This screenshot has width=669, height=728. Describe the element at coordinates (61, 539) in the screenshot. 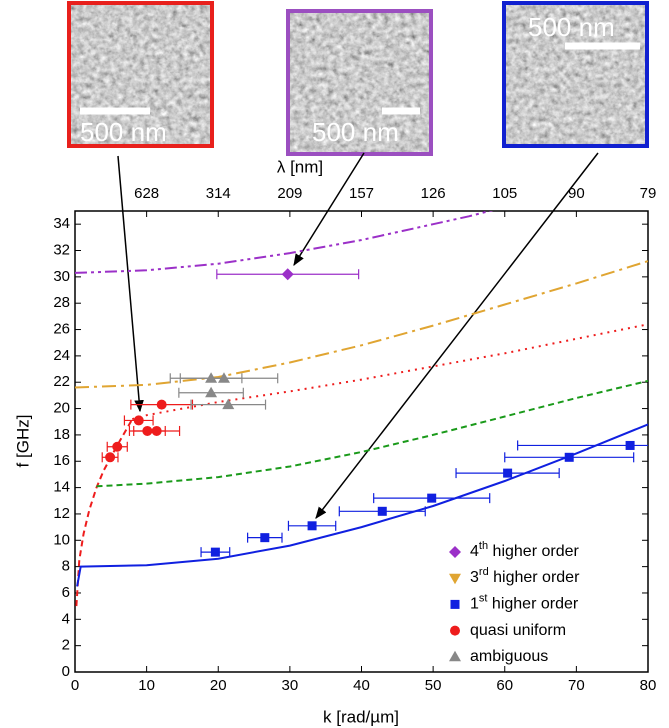

I see `y-tick-label: 10` at that location.